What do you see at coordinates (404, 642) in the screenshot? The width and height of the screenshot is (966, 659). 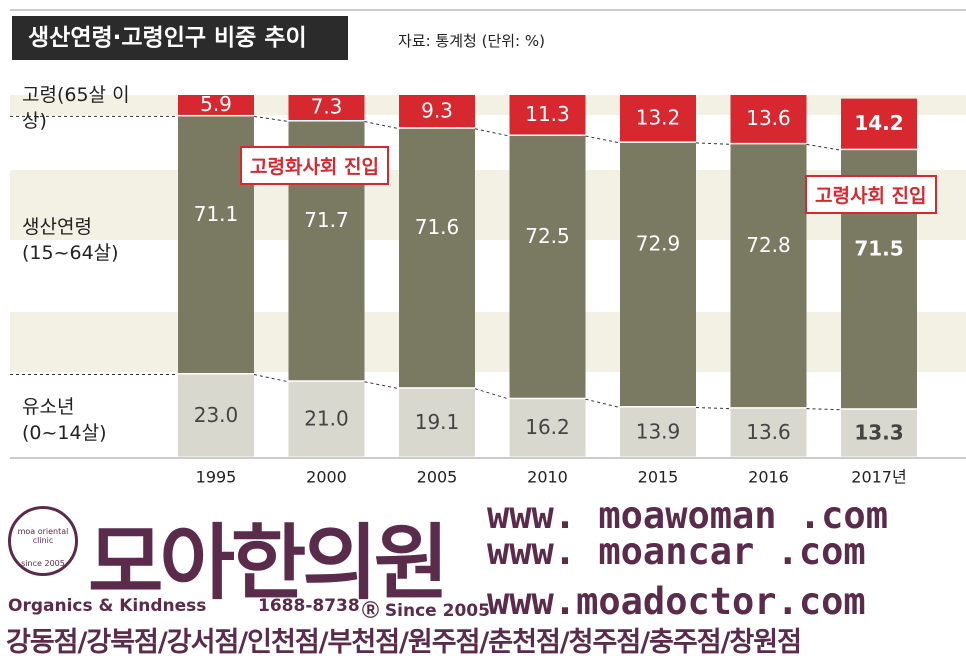 I see `branches: 강동점/강북점/강서점/인천점/부천점/원주점/춘천점/청주점/충주점/창원점` at bounding box center [404, 642].